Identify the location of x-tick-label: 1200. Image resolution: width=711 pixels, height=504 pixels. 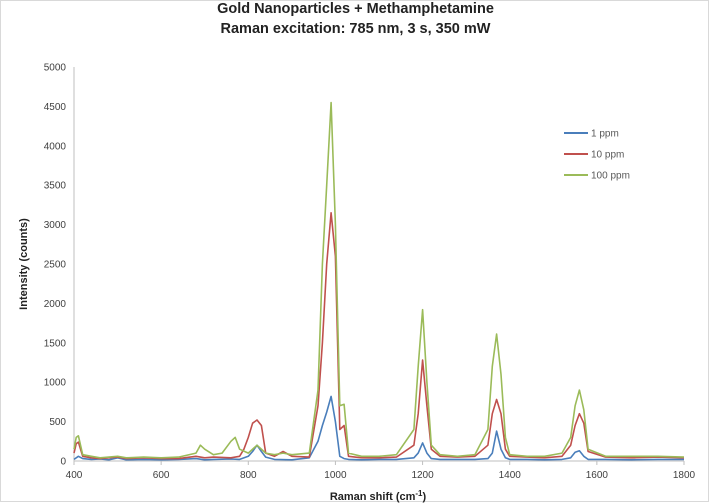
(422, 475).